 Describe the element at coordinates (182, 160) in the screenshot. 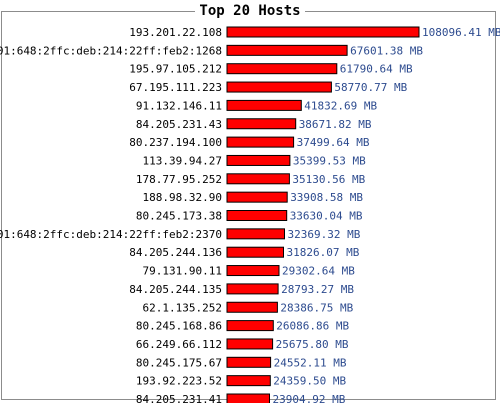

I see `host-label: 113.39.94.27` at that location.